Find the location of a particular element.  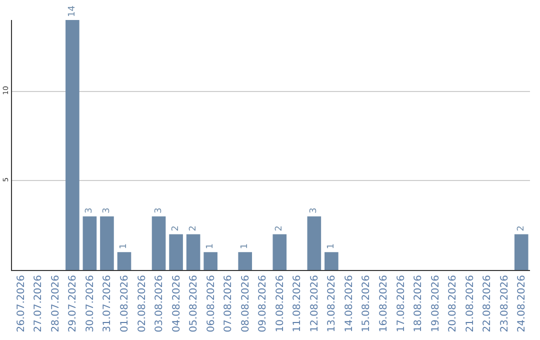

x-tick-label: 28.07.2026 is located at coordinates (56, 303).